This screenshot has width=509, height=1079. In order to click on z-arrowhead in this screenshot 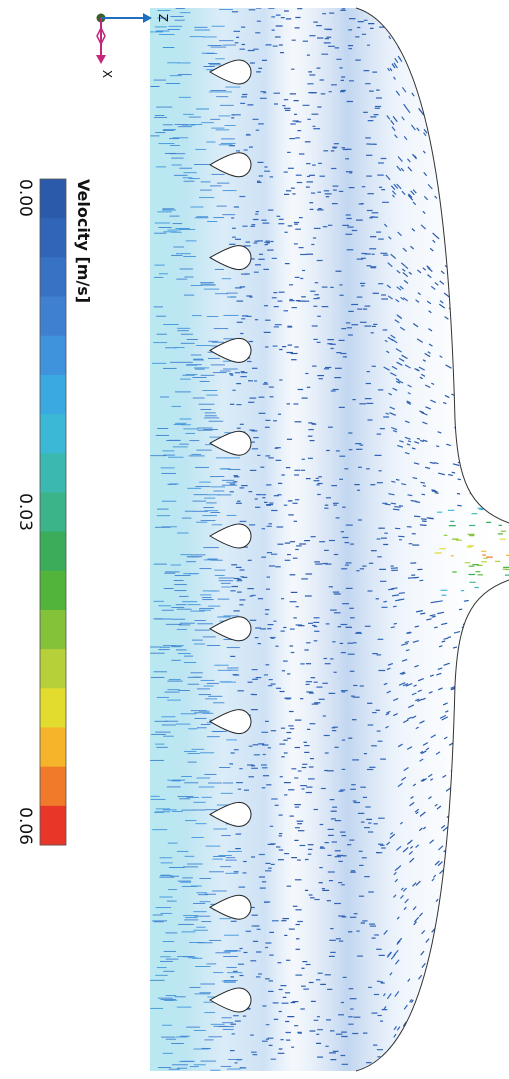, I will do `click(147, 18)`.